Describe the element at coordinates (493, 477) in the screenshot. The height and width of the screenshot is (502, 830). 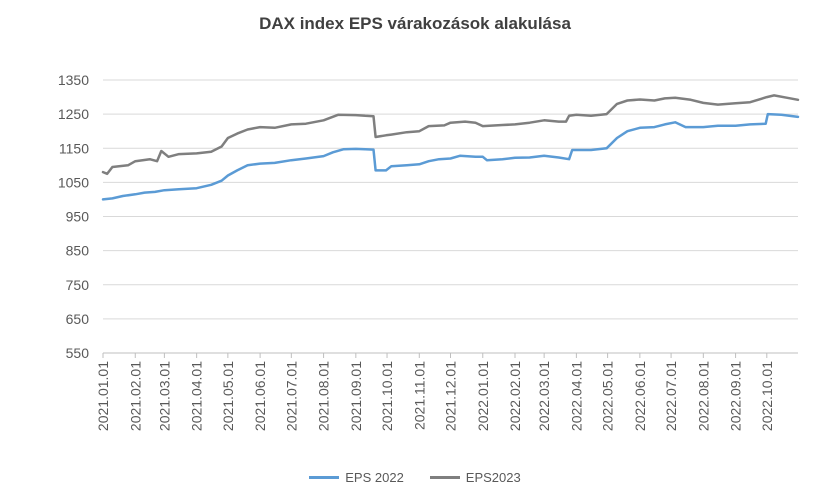
I see `legend-label-eps-2023: EPS2023` at that location.